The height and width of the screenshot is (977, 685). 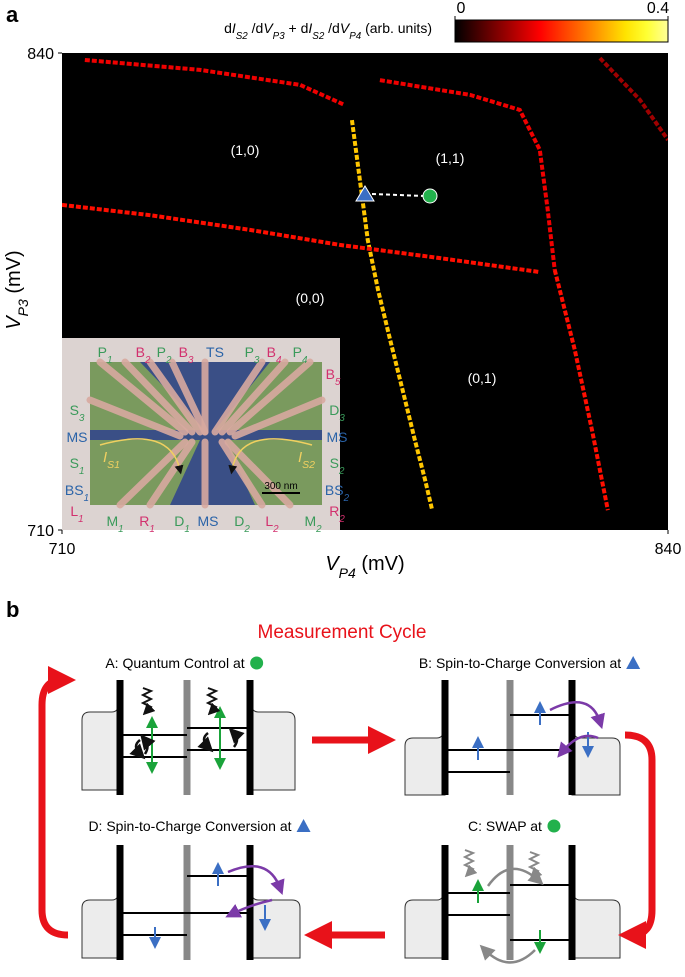 I want to click on y-tick-label: 840, so click(x=40, y=54).